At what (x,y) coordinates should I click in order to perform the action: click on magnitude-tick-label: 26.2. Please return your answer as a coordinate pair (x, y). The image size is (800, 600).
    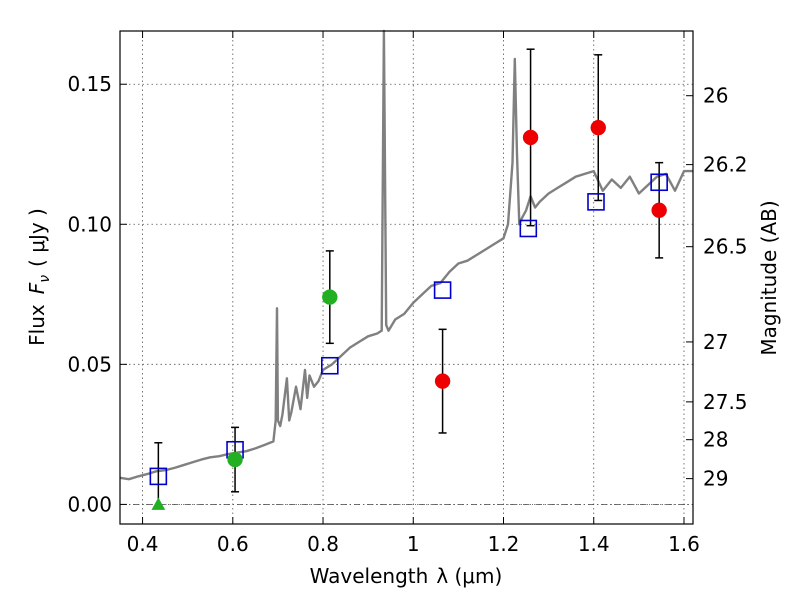
    Looking at the image, I should click on (725, 165).